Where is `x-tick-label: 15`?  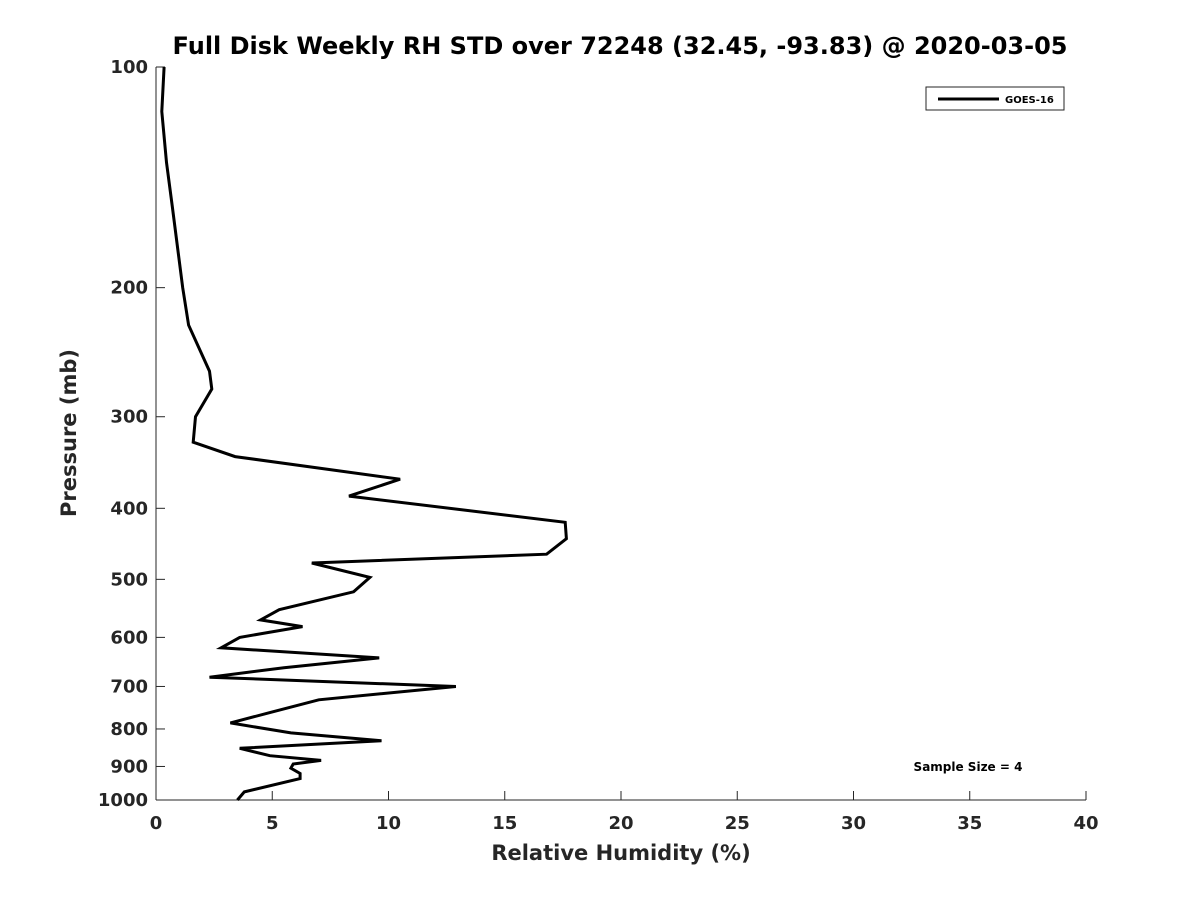
x-tick-label: 15 is located at coordinates (504, 823).